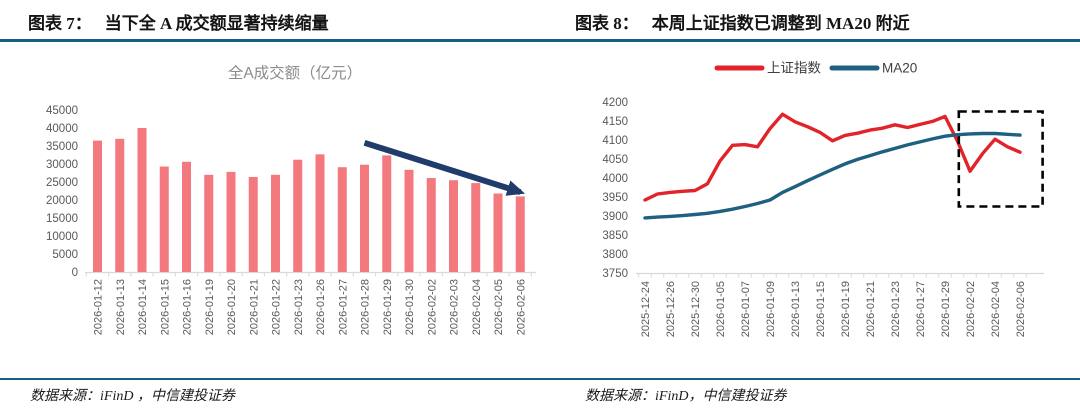  What do you see at coordinates (671, 309) in the screenshot?
I see `x-tick-label: 2025-12-26` at bounding box center [671, 309].